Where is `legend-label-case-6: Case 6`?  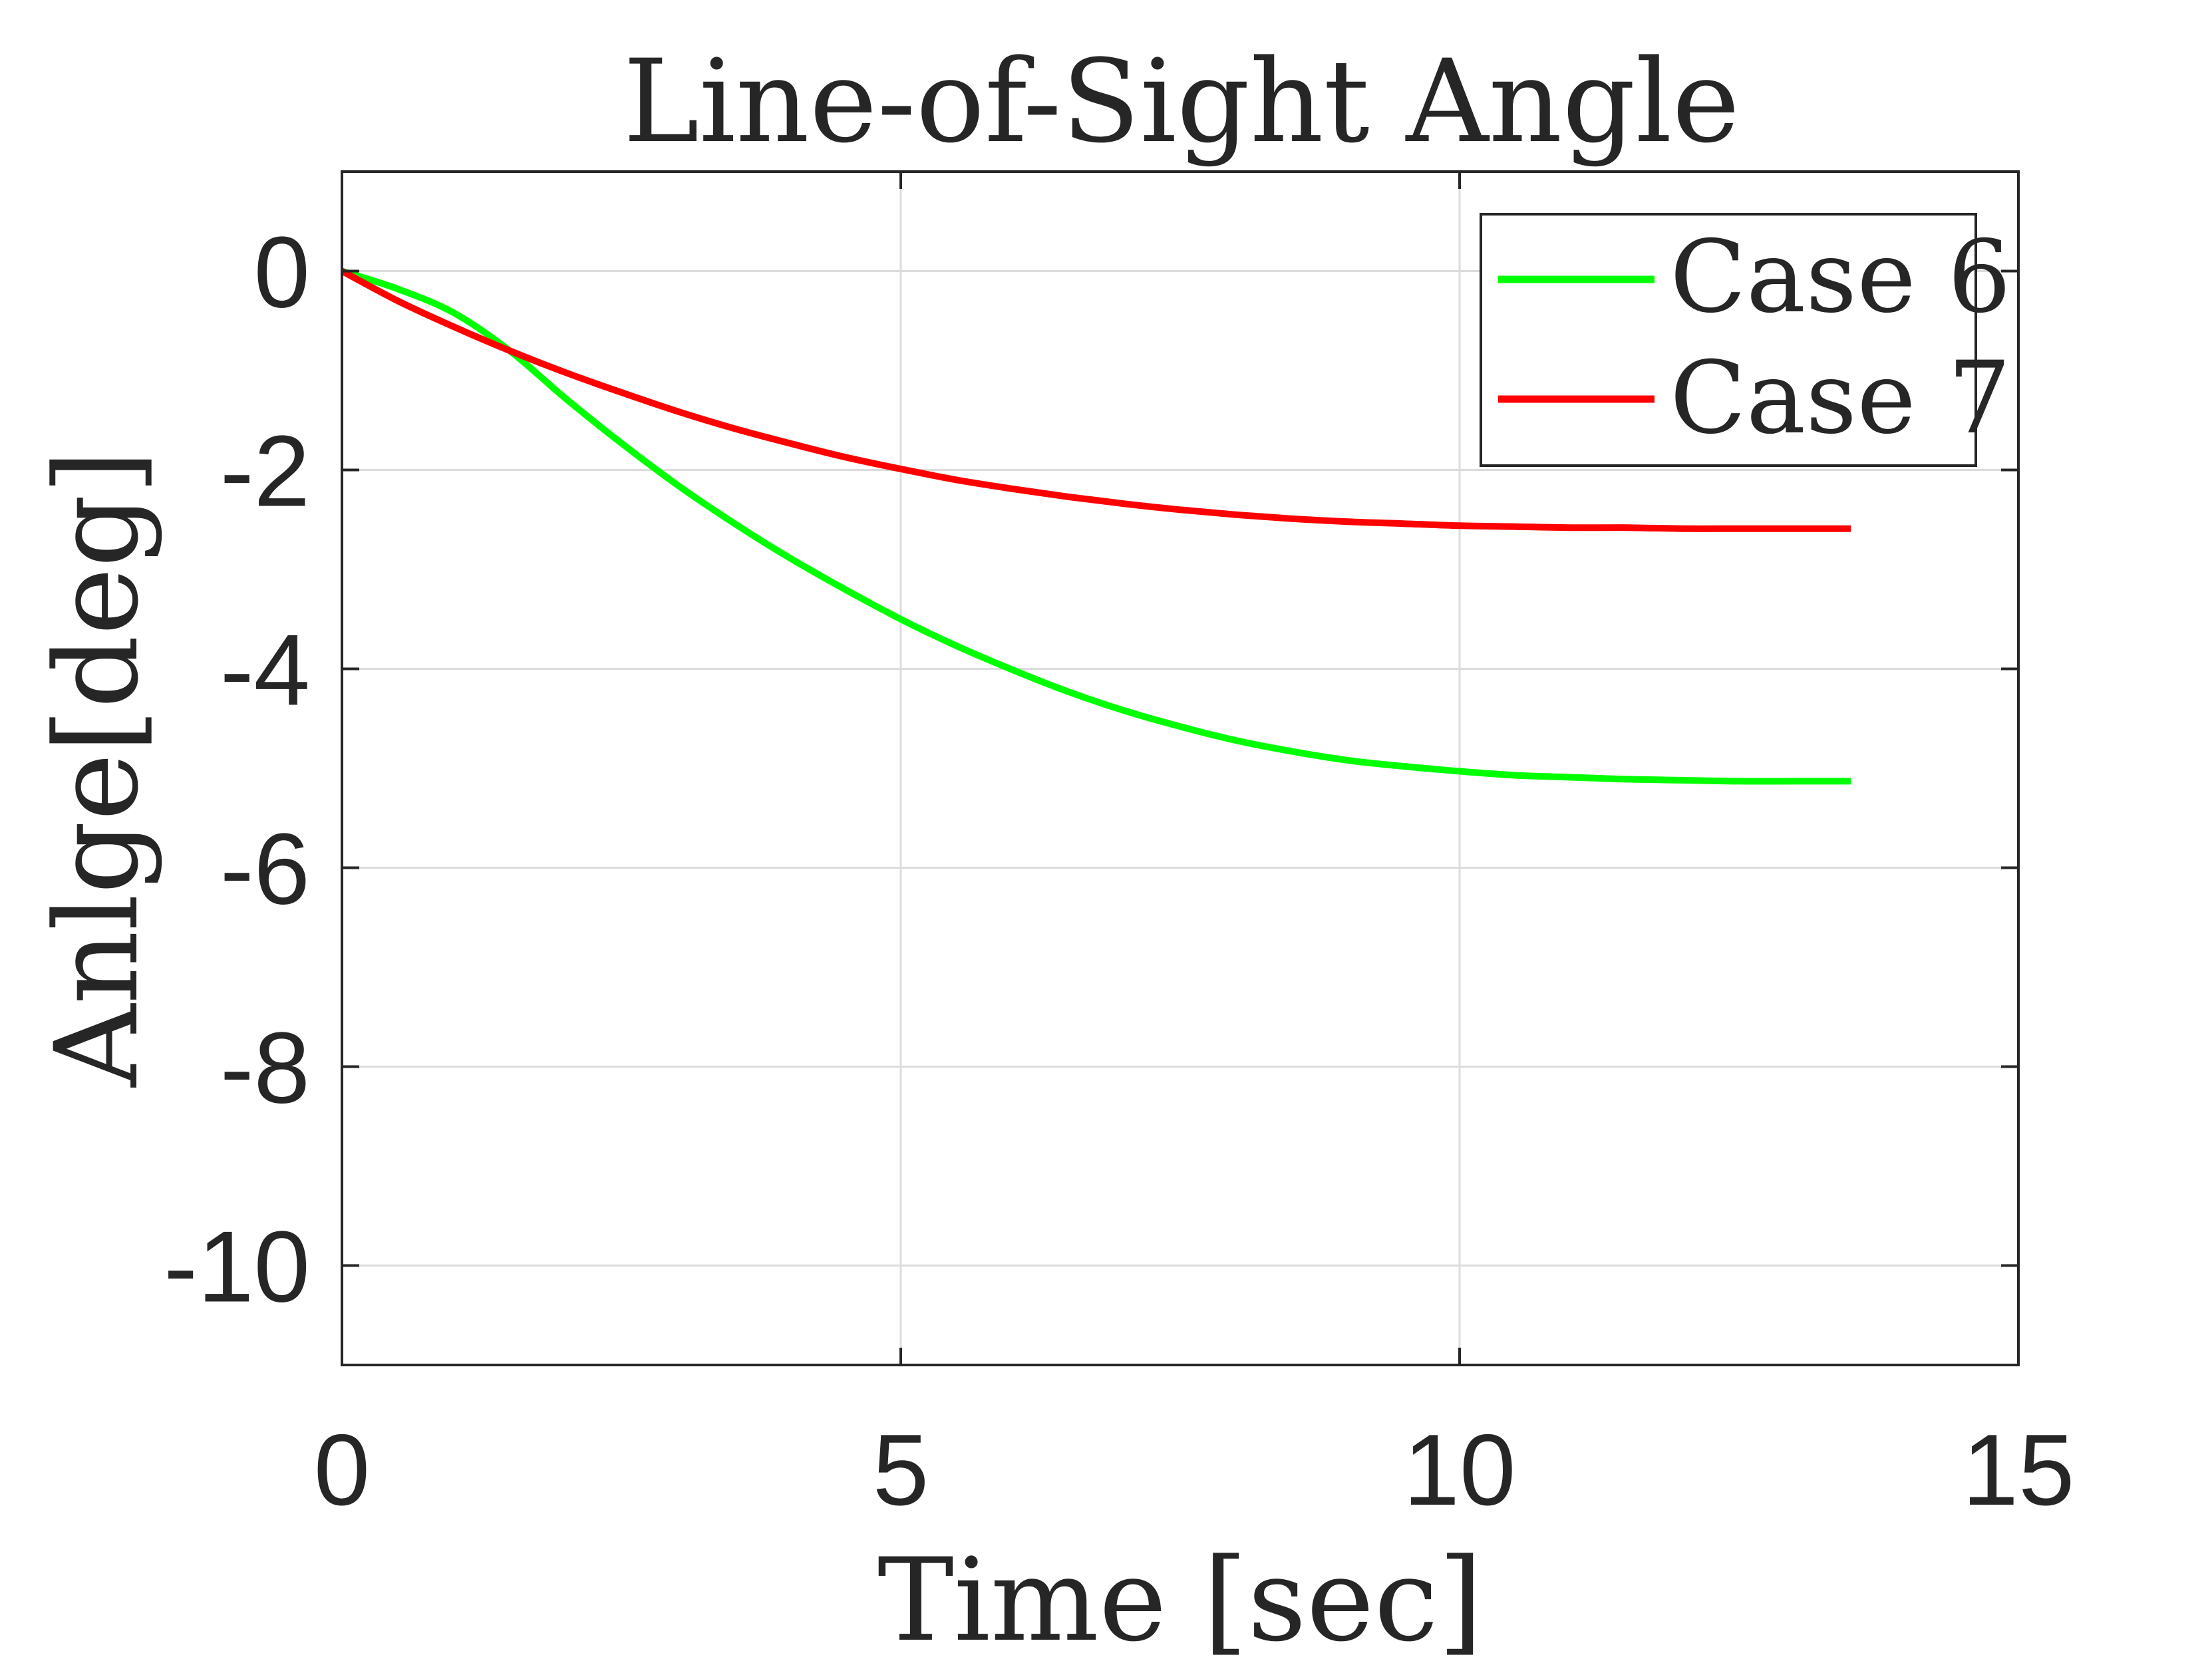
legend-label-case-6: Case 6 is located at coordinates (1841, 278).